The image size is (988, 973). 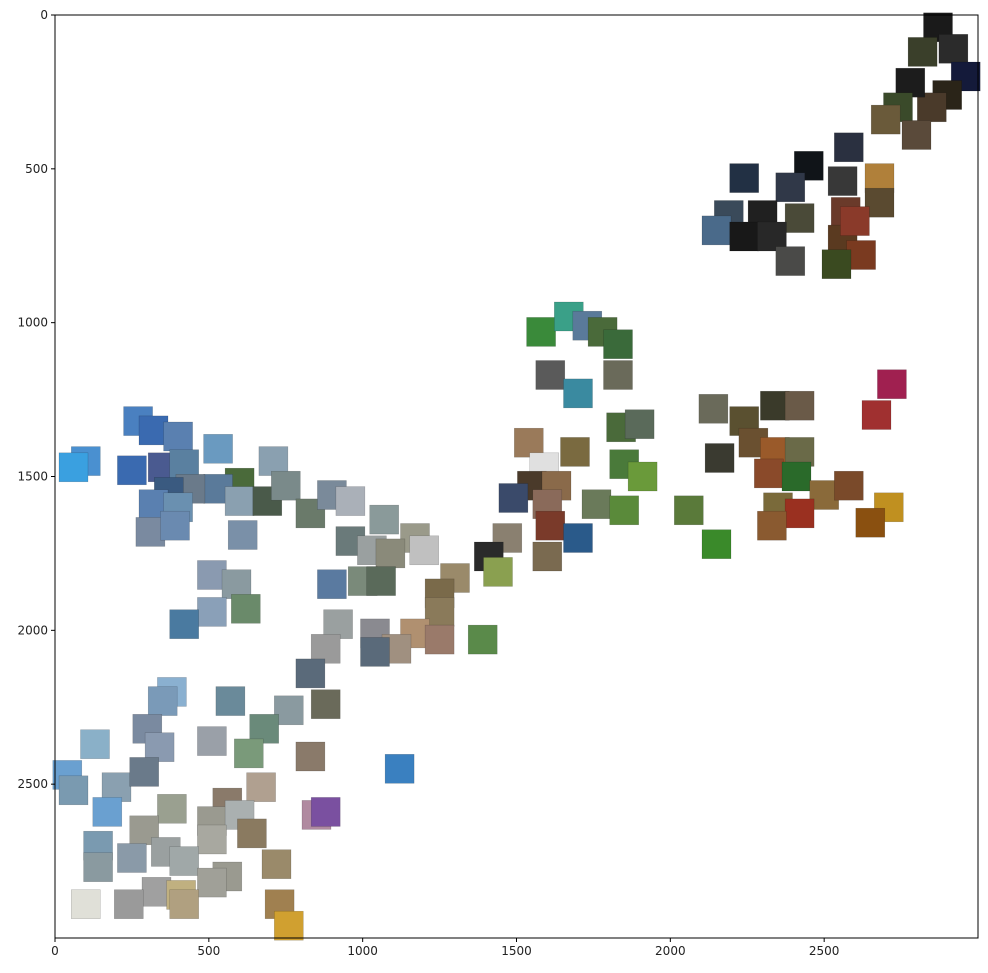 I want to click on y-tick-label: 2000, so click(x=32, y=630).